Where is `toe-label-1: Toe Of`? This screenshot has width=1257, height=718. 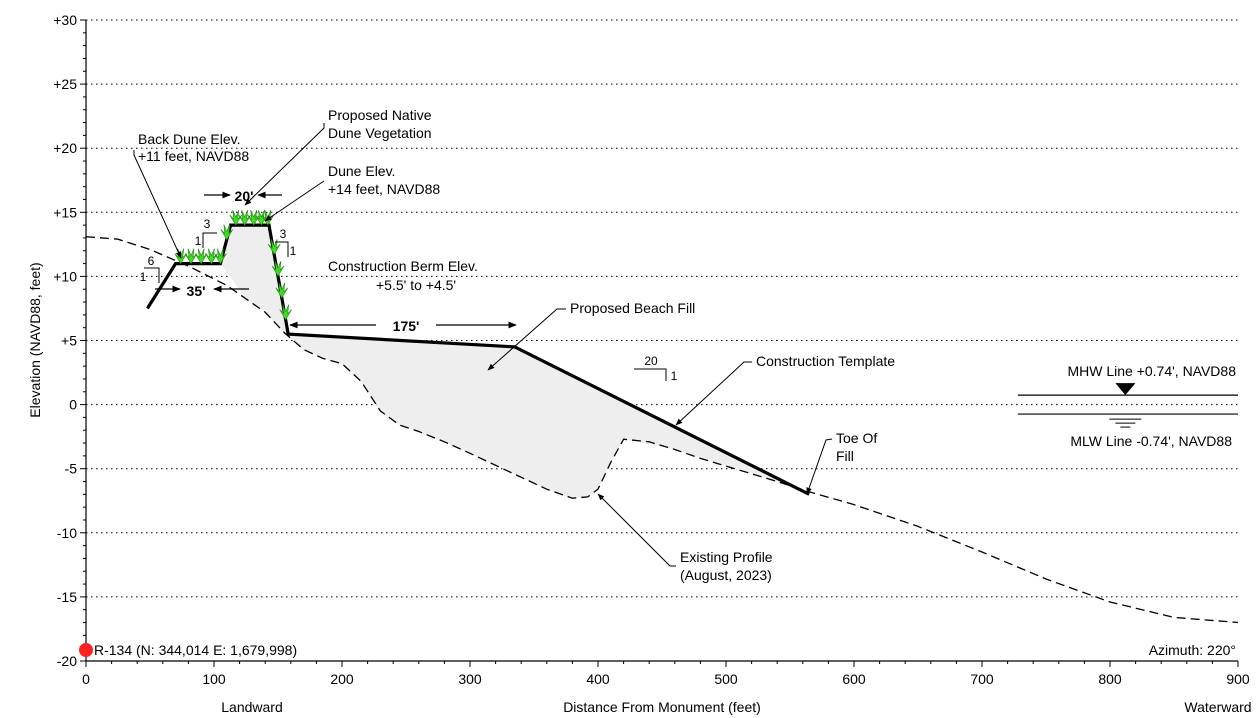
toe-label-1: Toe Of is located at coordinates (856, 438).